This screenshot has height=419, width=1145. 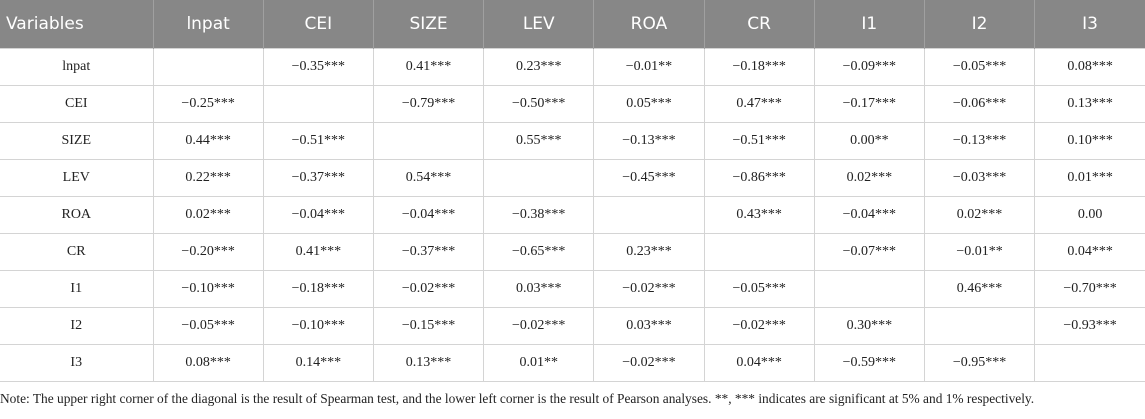 I want to click on cell: −0.35***, so click(x=318, y=67).